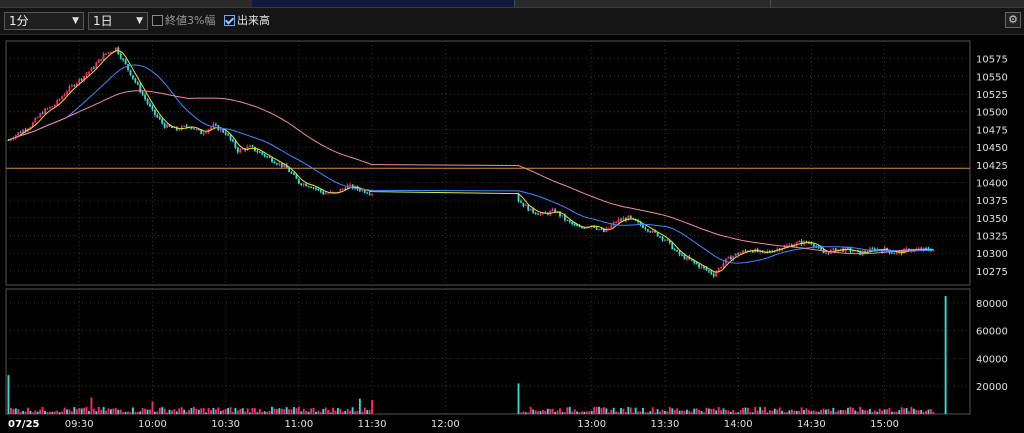 The width and height of the screenshot is (1024, 433). What do you see at coordinates (992, 201) in the screenshot?
I see `price-tick-label: 10375` at bounding box center [992, 201].